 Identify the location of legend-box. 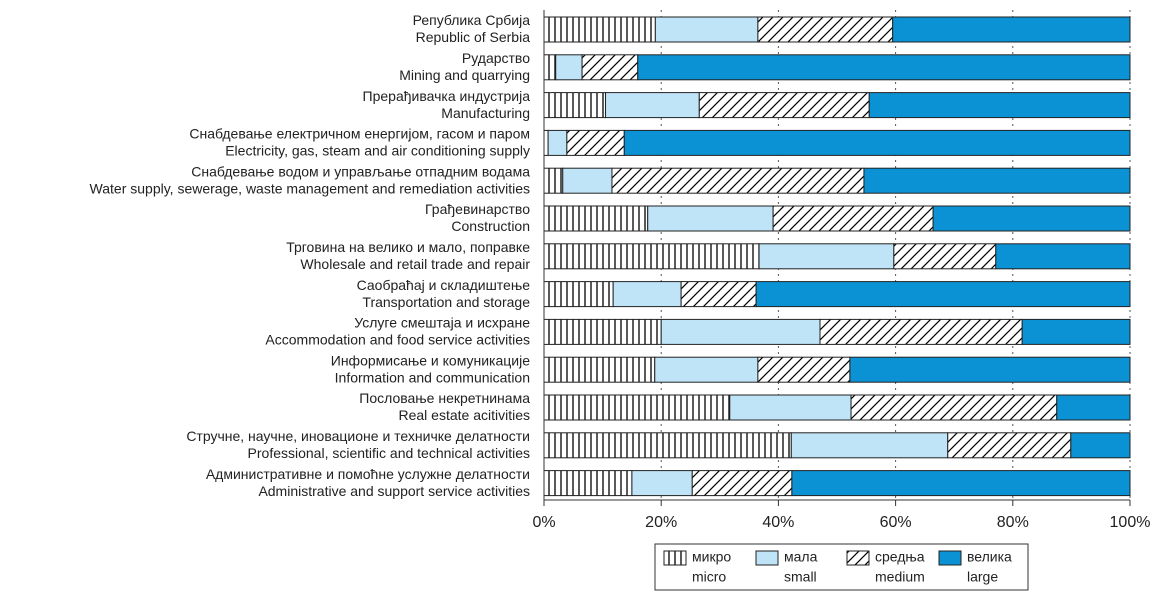
(841, 567).